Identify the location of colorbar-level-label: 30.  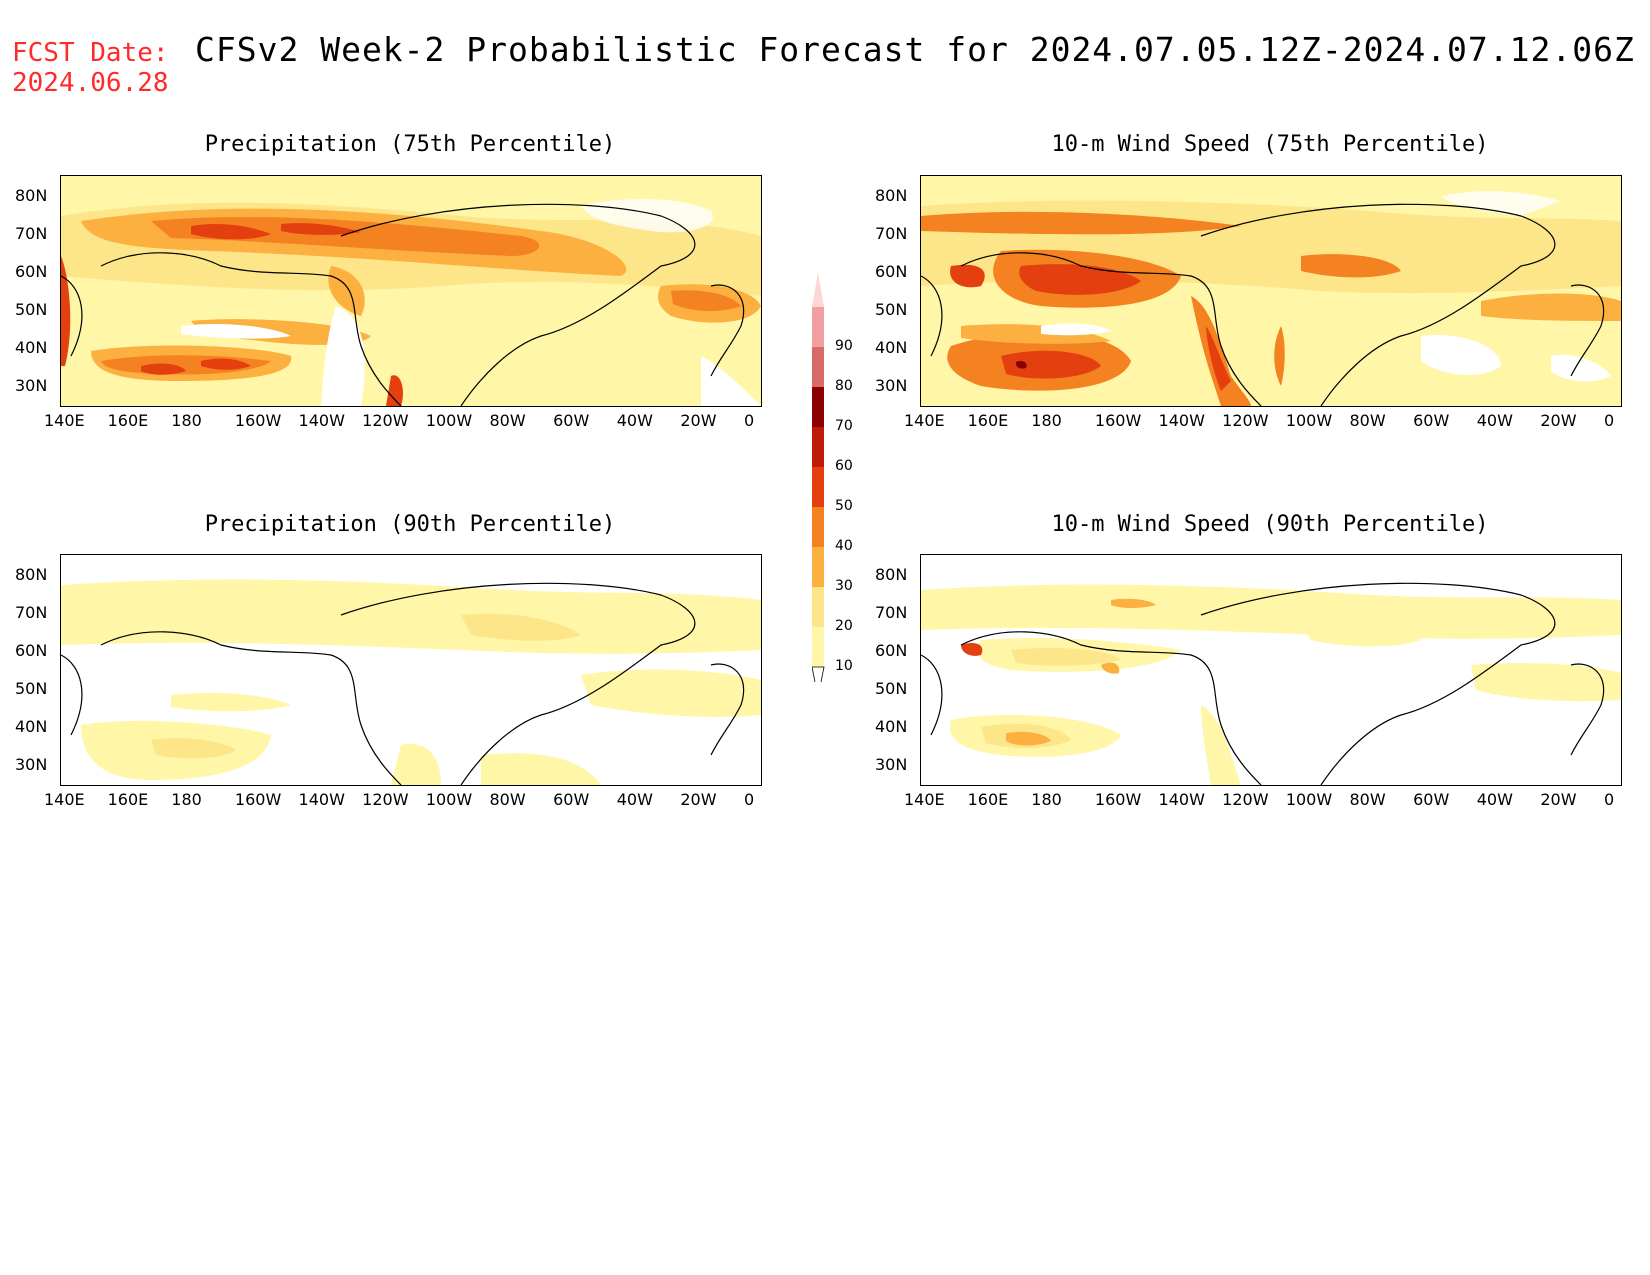
(844, 586).